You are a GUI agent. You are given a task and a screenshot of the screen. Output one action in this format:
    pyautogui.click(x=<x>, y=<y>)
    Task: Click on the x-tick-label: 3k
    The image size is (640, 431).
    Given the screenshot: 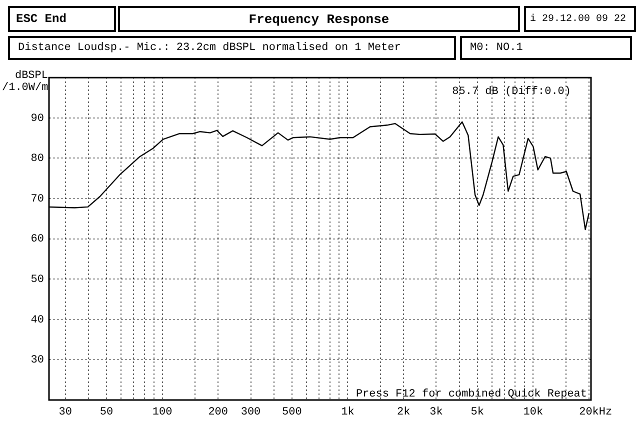 What is the action you would take?
    pyautogui.click(x=437, y=412)
    